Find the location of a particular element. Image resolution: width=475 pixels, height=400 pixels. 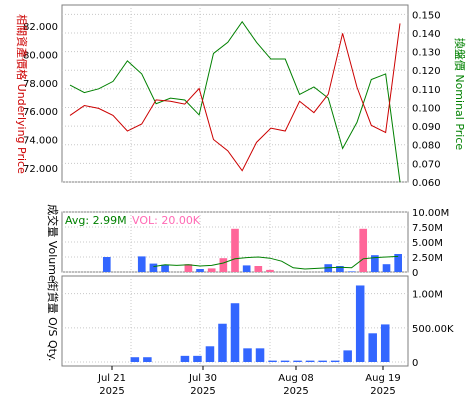

os-tick-label: 500.00K is located at coordinates (433, 329).